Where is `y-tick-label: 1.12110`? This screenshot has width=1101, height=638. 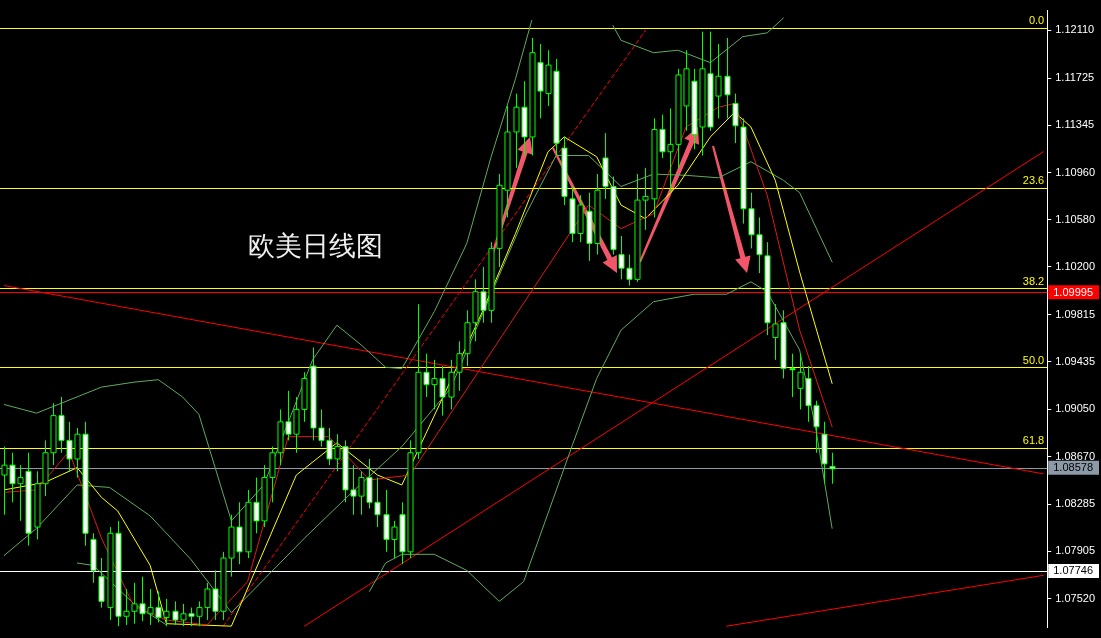
y-tick-label: 1.12110 is located at coordinates (1075, 29).